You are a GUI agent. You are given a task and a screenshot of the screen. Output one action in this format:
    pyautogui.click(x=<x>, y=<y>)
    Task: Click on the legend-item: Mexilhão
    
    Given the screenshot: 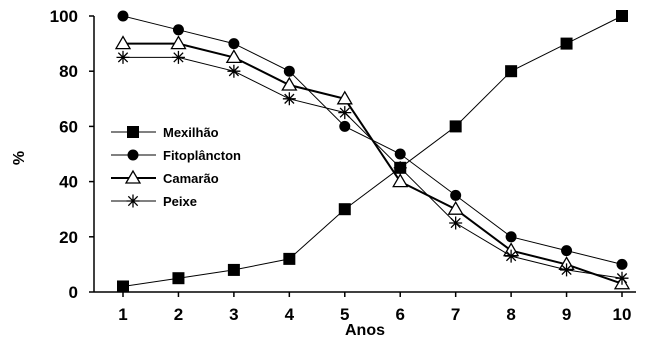 What is the action you would take?
    pyautogui.click(x=165, y=132)
    